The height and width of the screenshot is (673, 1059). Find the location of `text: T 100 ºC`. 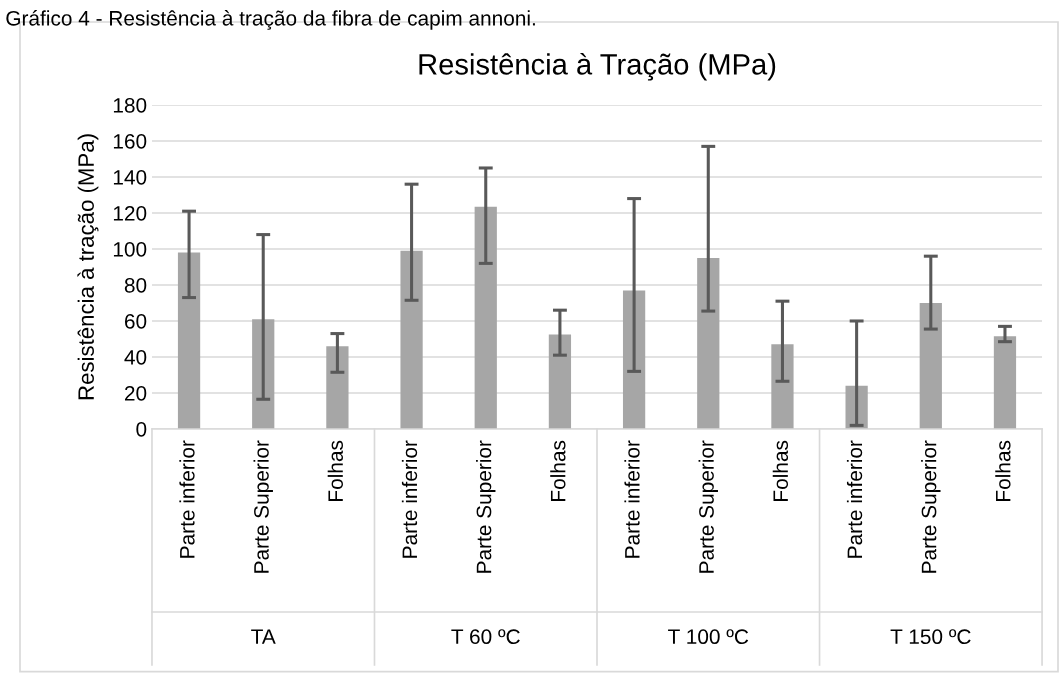

text: T 100 ºC is located at coordinates (708, 637).